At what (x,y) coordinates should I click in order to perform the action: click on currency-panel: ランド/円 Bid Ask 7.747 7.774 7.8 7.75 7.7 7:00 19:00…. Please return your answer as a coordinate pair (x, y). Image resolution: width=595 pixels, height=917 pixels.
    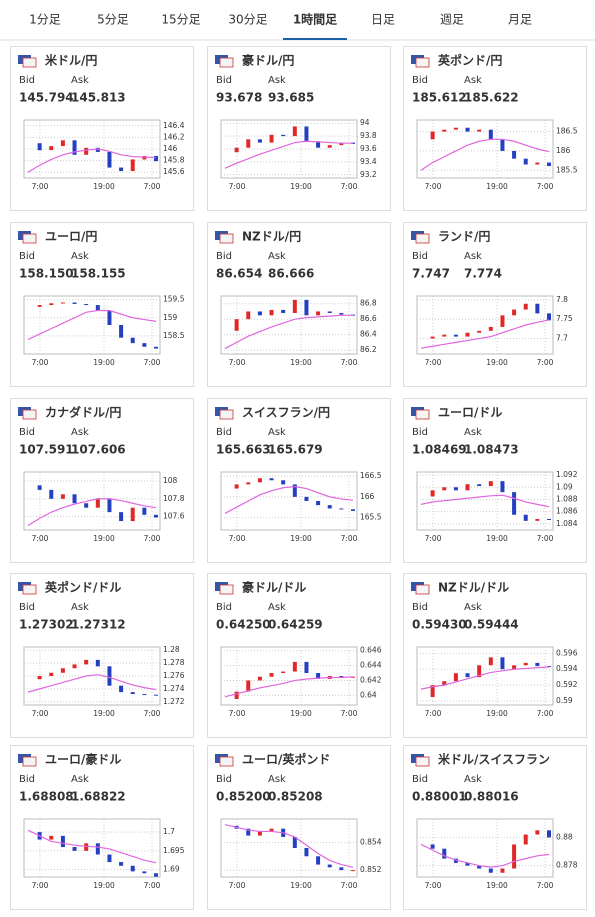
    Looking at the image, I should click on (495, 304).